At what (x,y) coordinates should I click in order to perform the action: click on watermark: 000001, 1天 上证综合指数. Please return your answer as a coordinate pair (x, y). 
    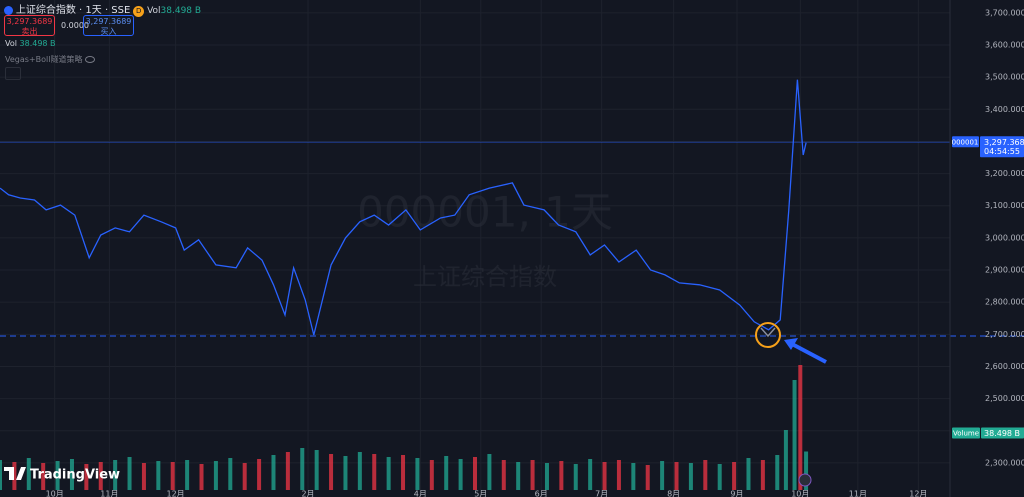
    Looking at the image, I should click on (485, 240).